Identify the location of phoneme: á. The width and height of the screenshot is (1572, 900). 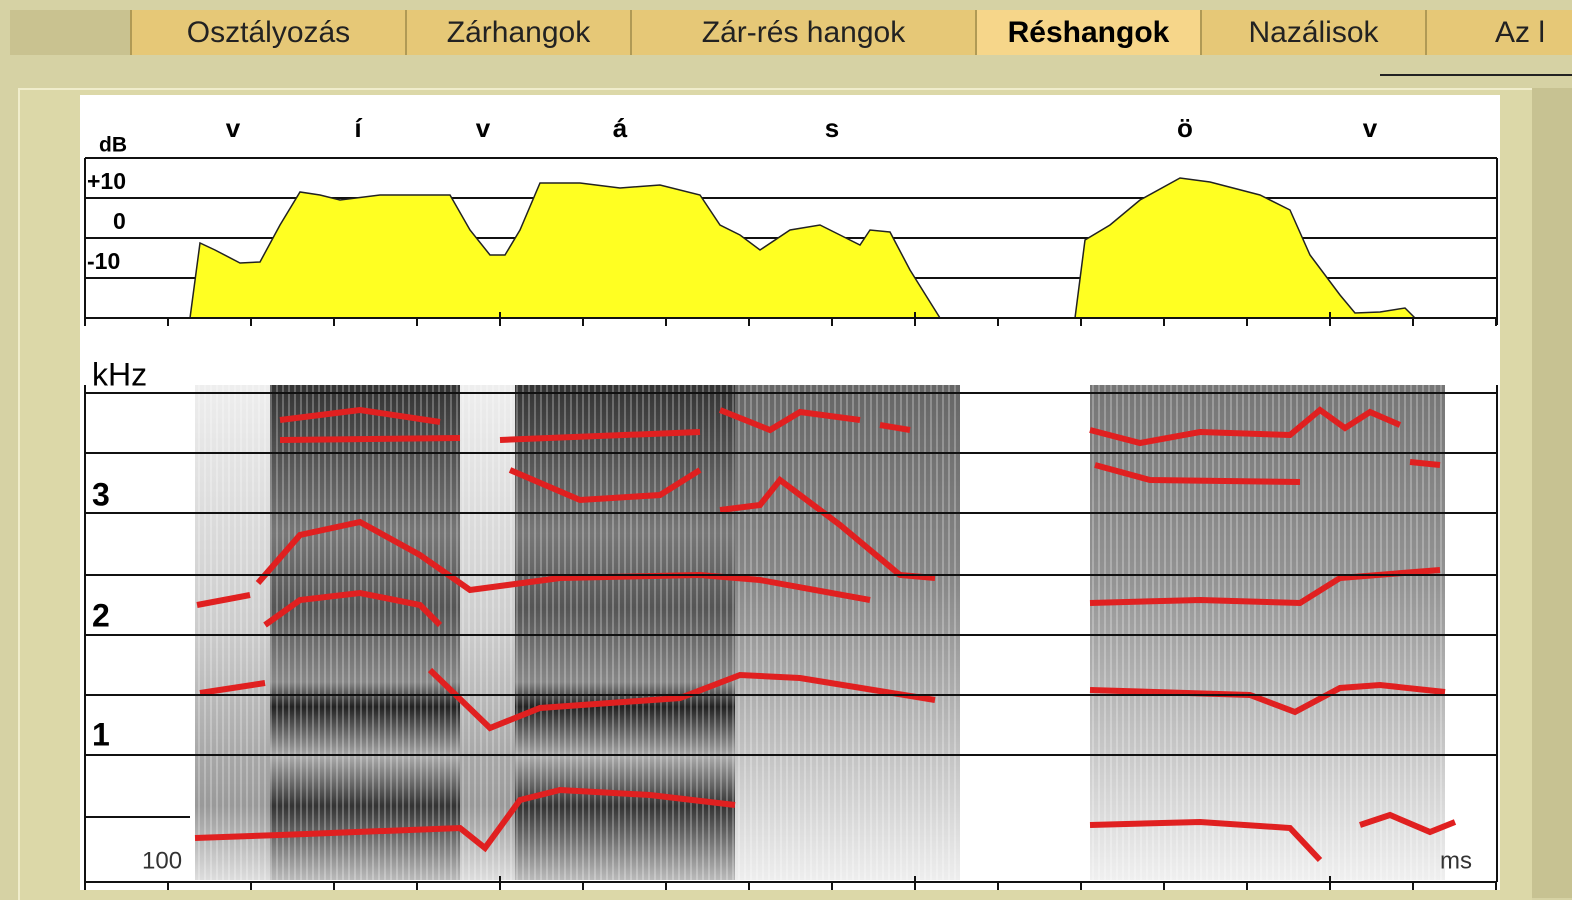
(620, 128).